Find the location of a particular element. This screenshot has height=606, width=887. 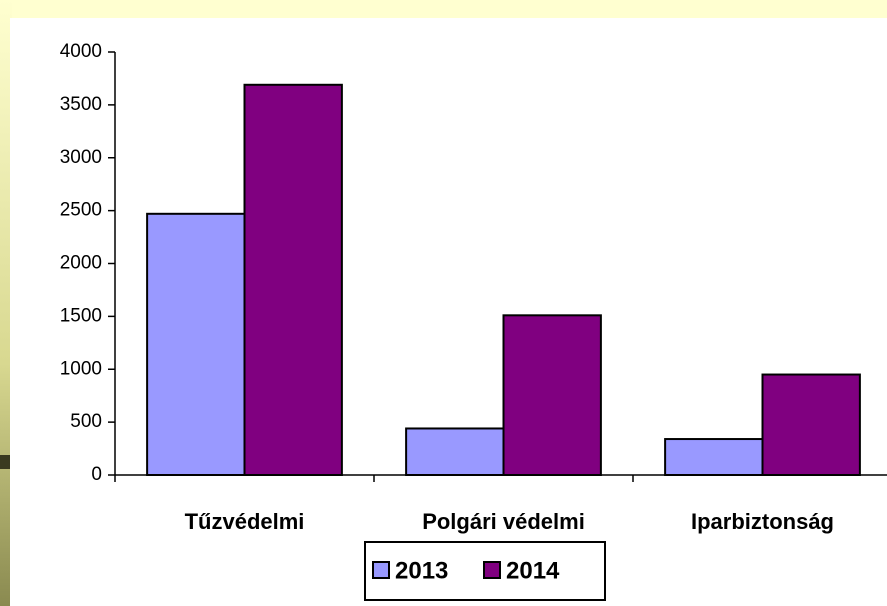

y-tick-label: 1000 is located at coordinates (81, 368).